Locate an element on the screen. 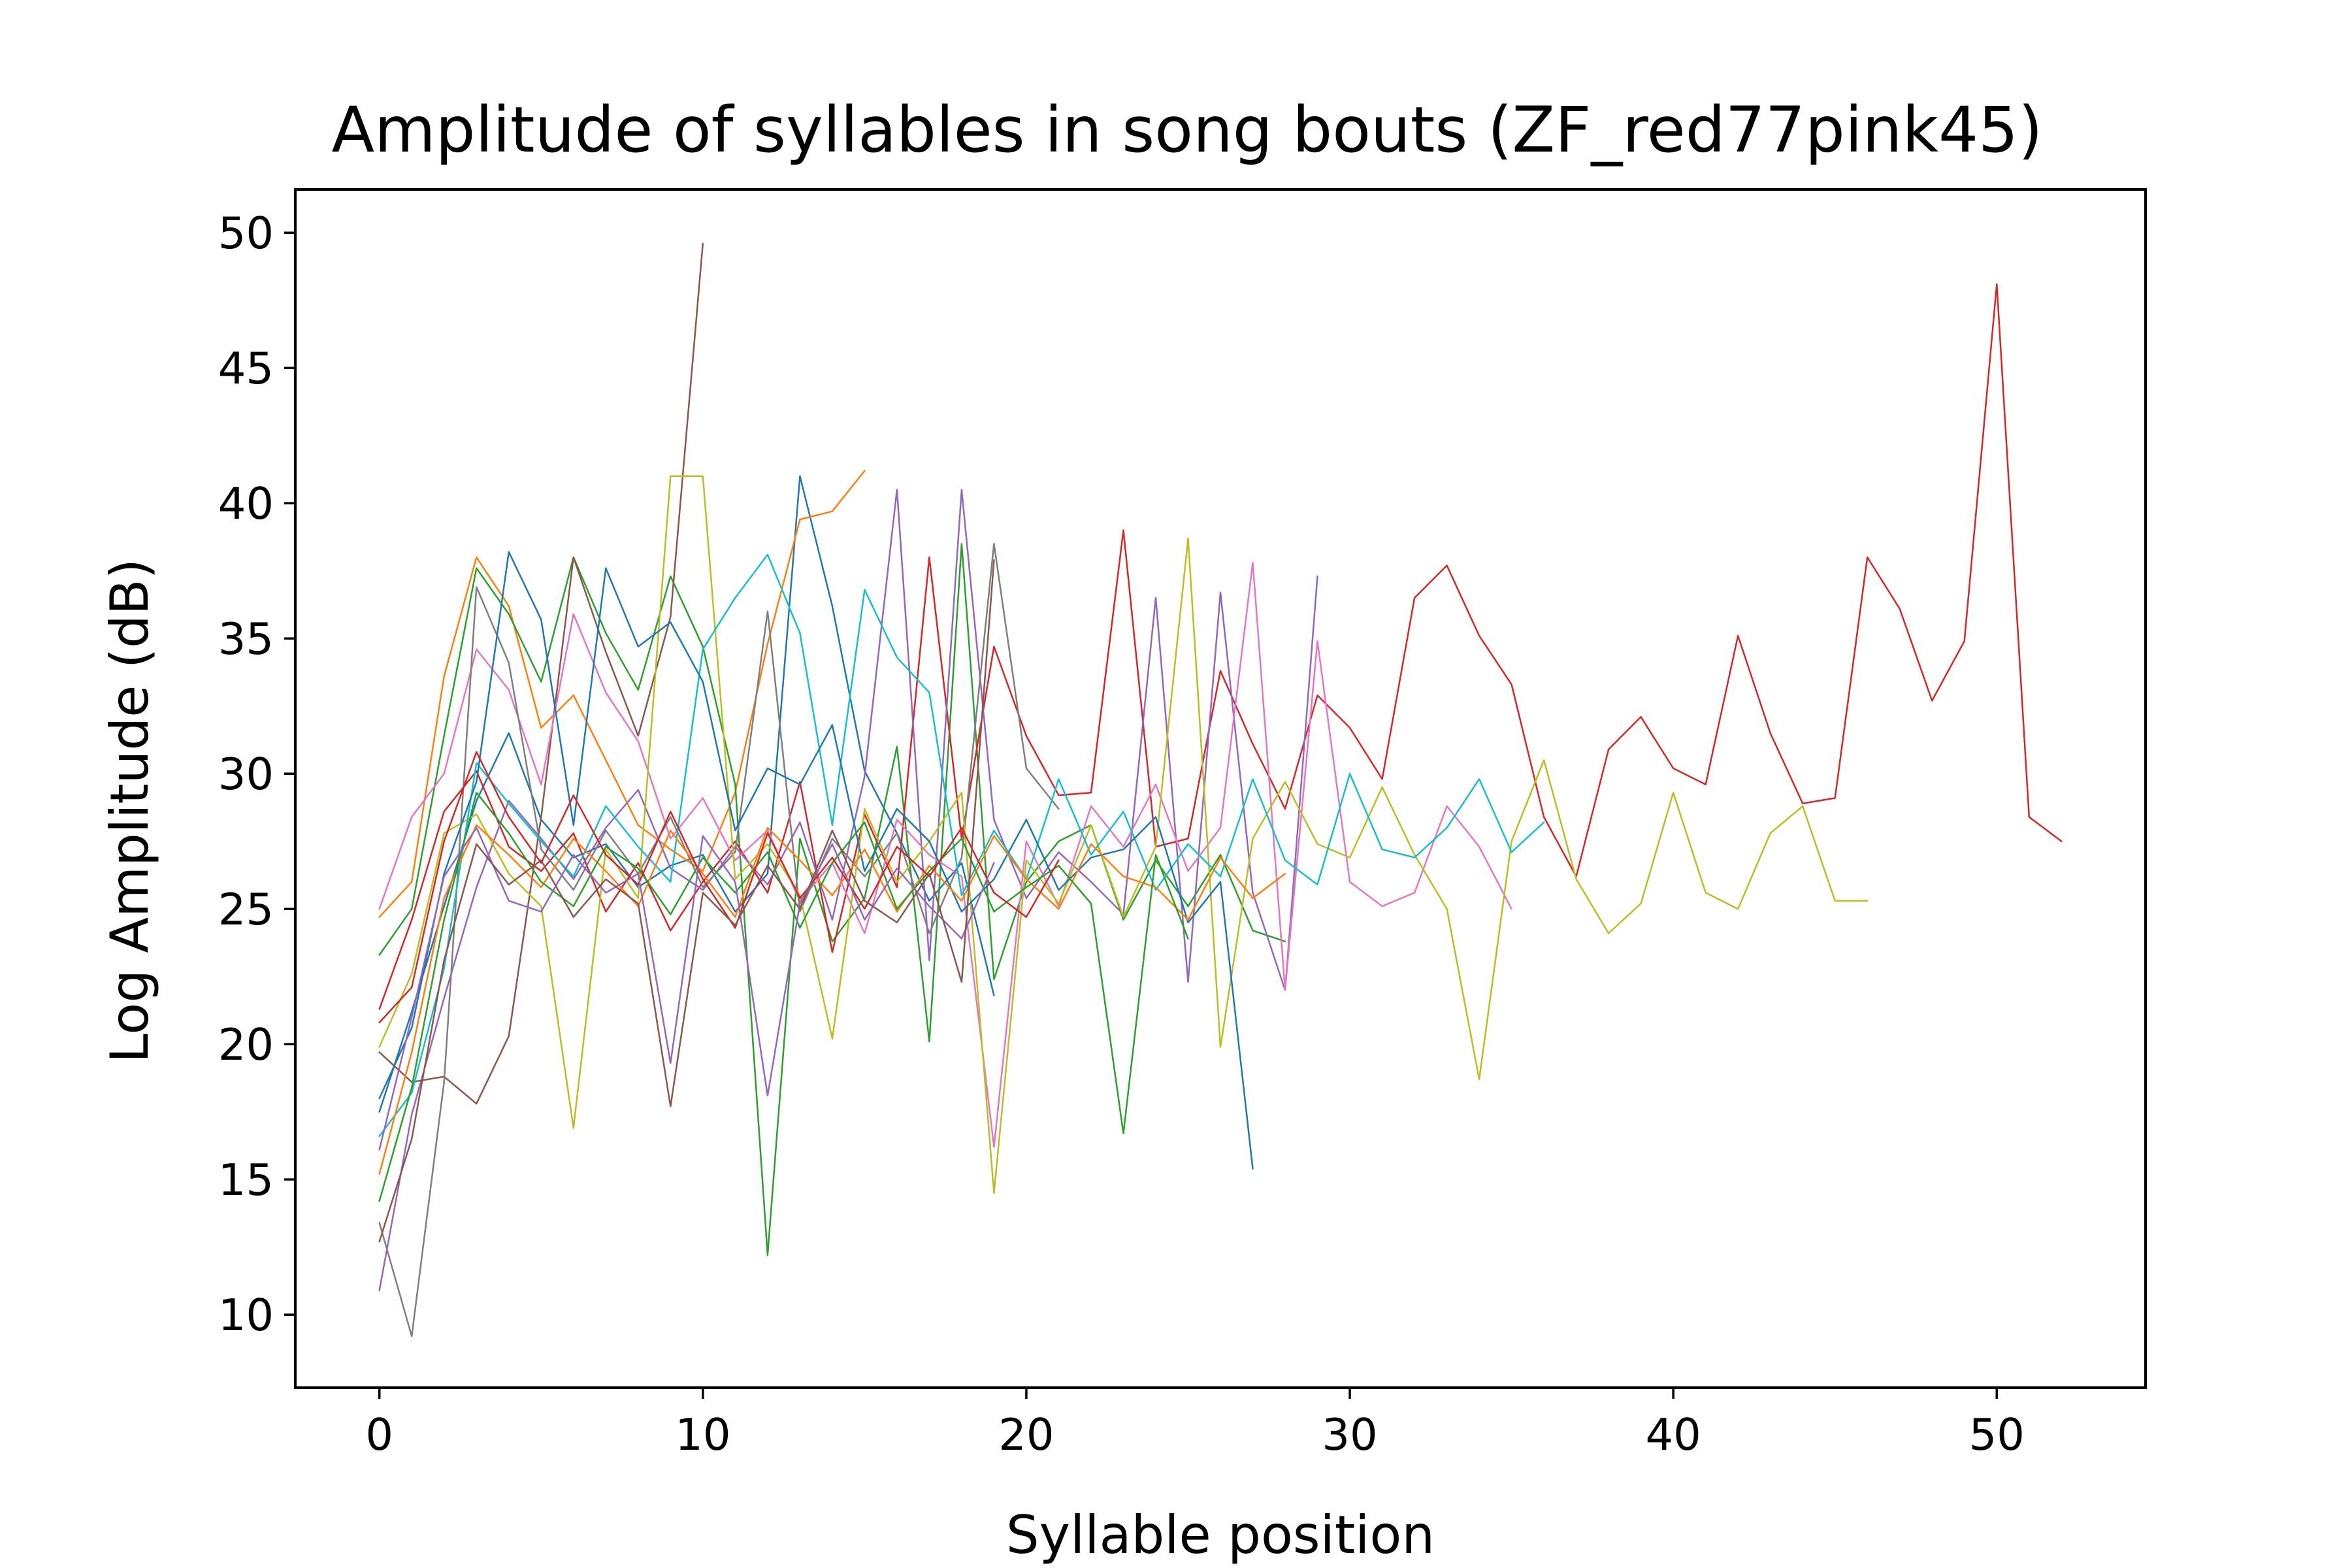 The height and width of the screenshot is (1568, 2352). x-tick-label: 10 is located at coordinates (702, 1434).